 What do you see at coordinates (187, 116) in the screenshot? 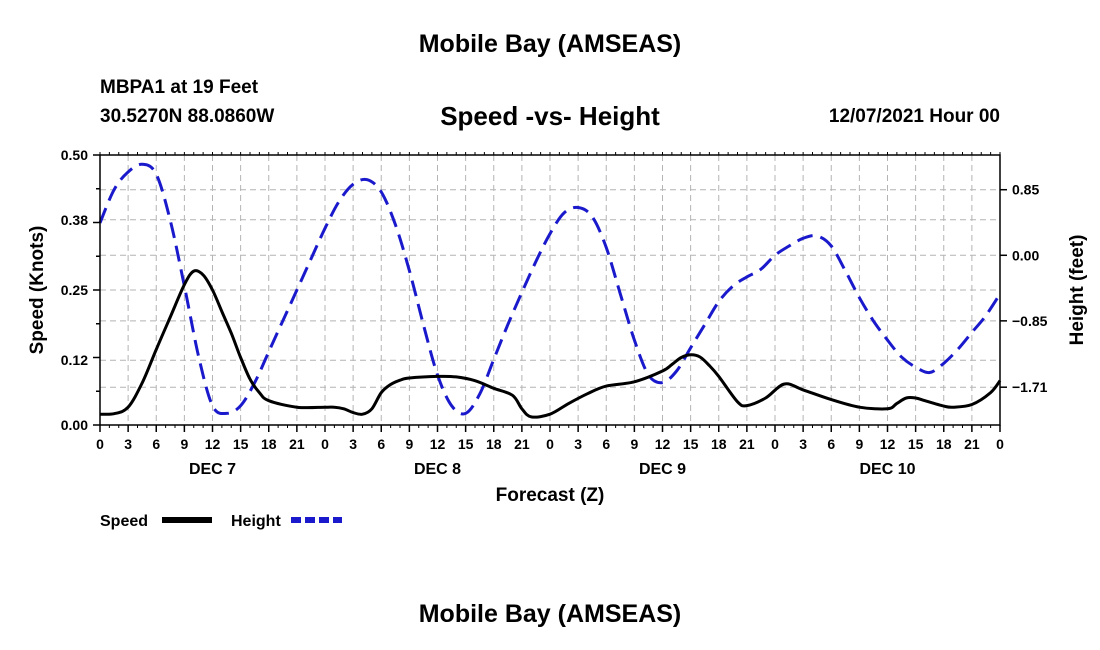
I see `station-coordinates: 30.5270N 88.0860W` at bounding box center [187, 116].